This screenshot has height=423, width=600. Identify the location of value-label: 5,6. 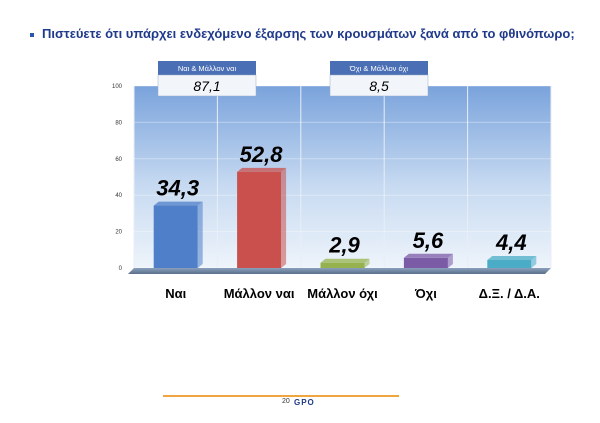
(428, 240).